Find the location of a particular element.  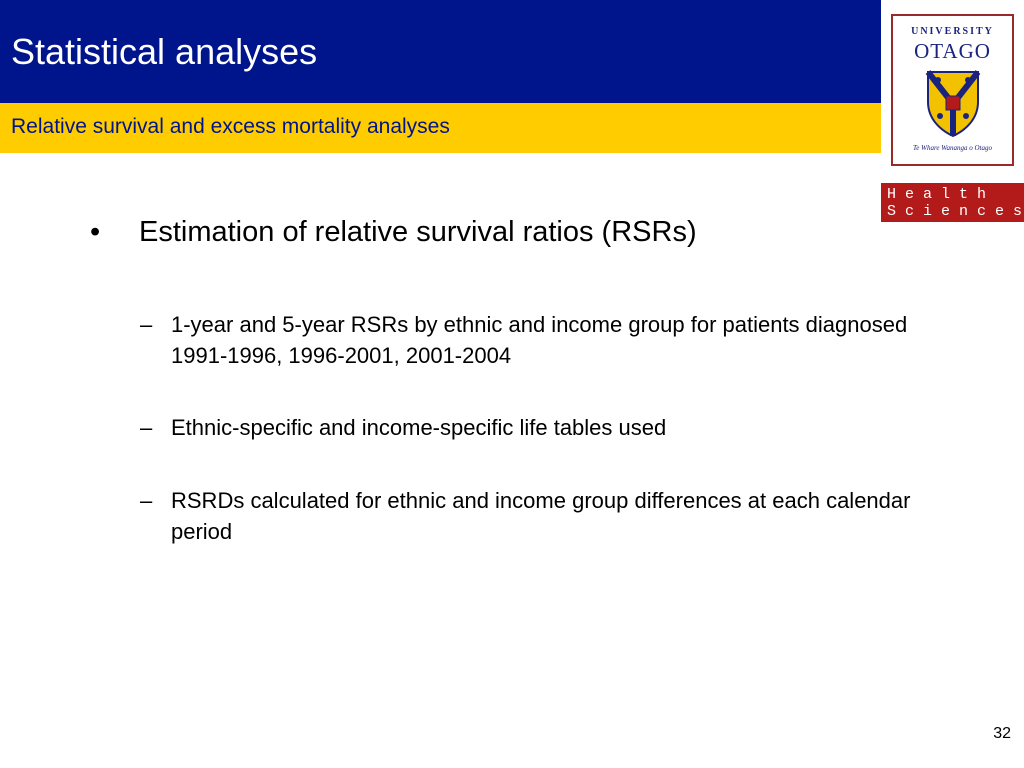

logo-university-text: UNIVERSITY is located at coordinates (952, 31).